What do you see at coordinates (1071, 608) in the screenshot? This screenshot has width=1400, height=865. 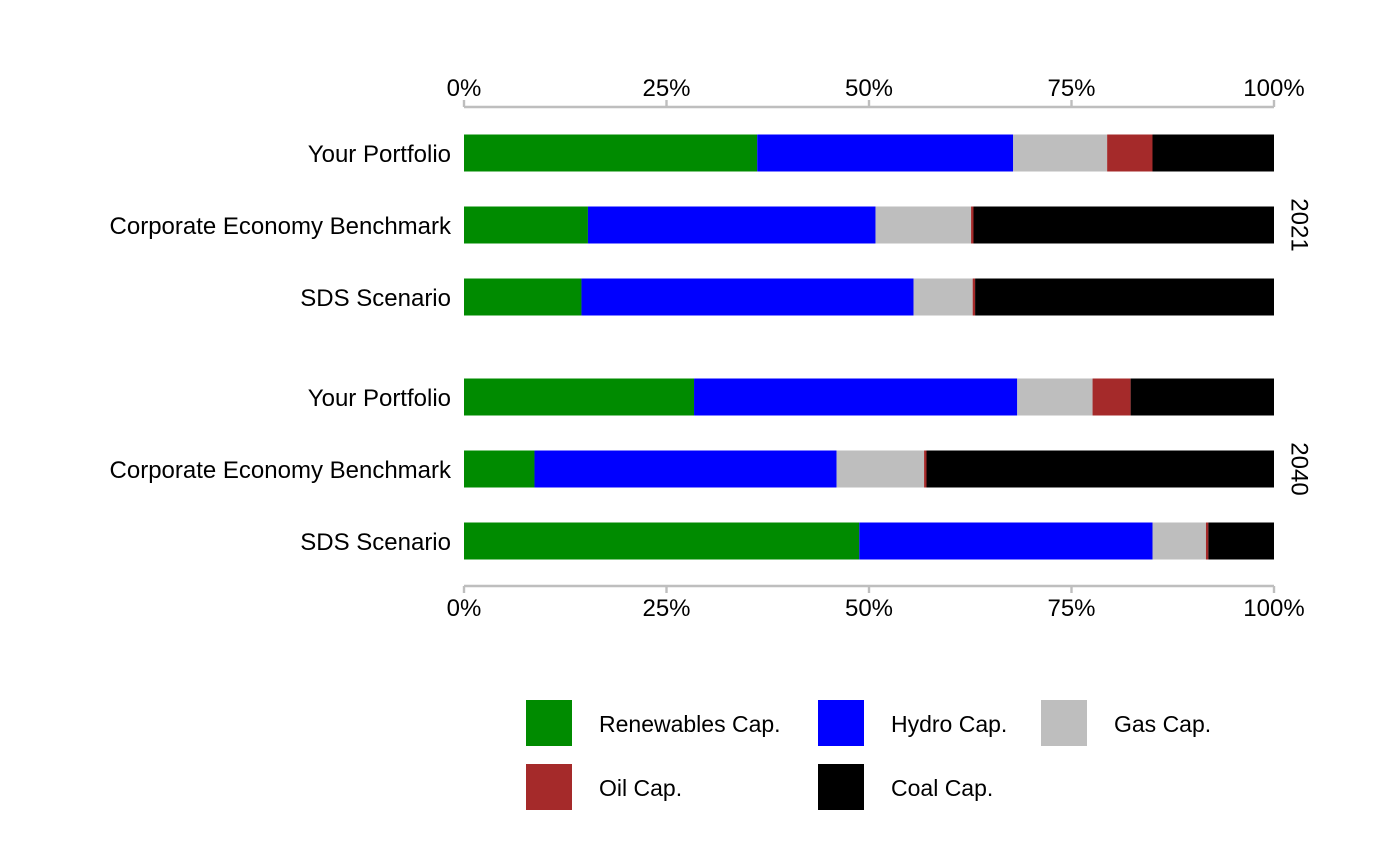 I see `bottom-tick-label: 75%` at bounding box center [1071, 608].